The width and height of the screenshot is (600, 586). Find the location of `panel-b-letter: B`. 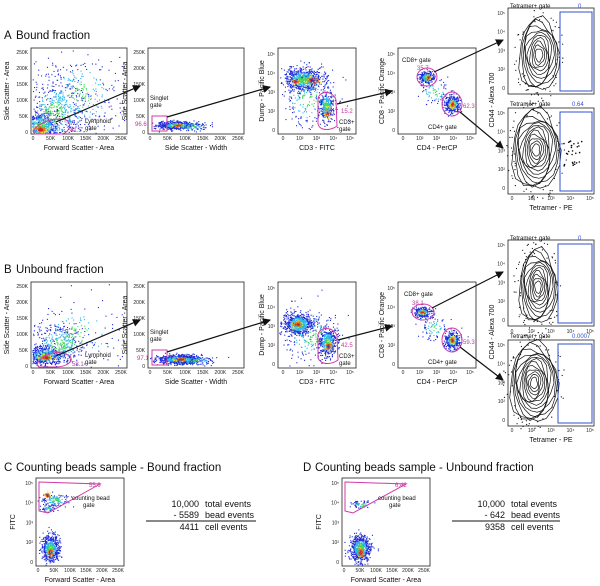

panel-b-letter: B is located at coordinates (8, 270).